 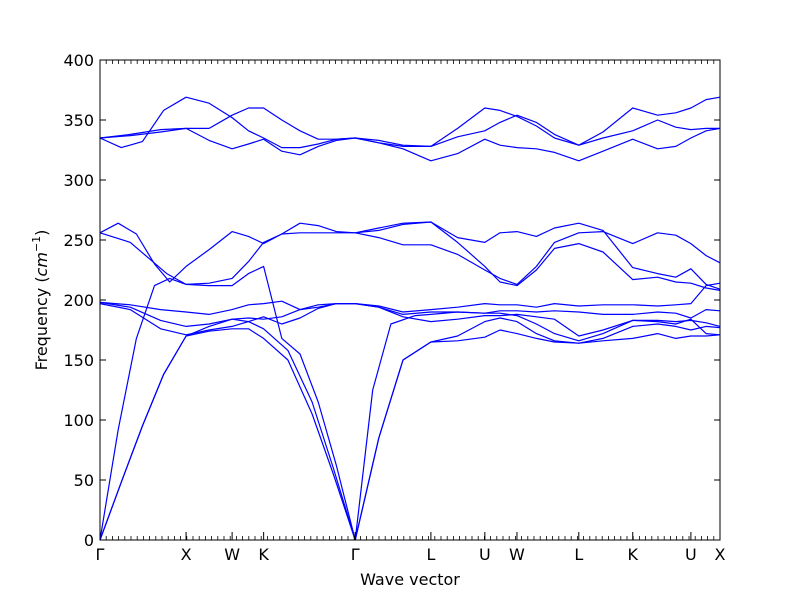 I want to click on y-axis-label-unit: cm, so click(x=41, y=264).